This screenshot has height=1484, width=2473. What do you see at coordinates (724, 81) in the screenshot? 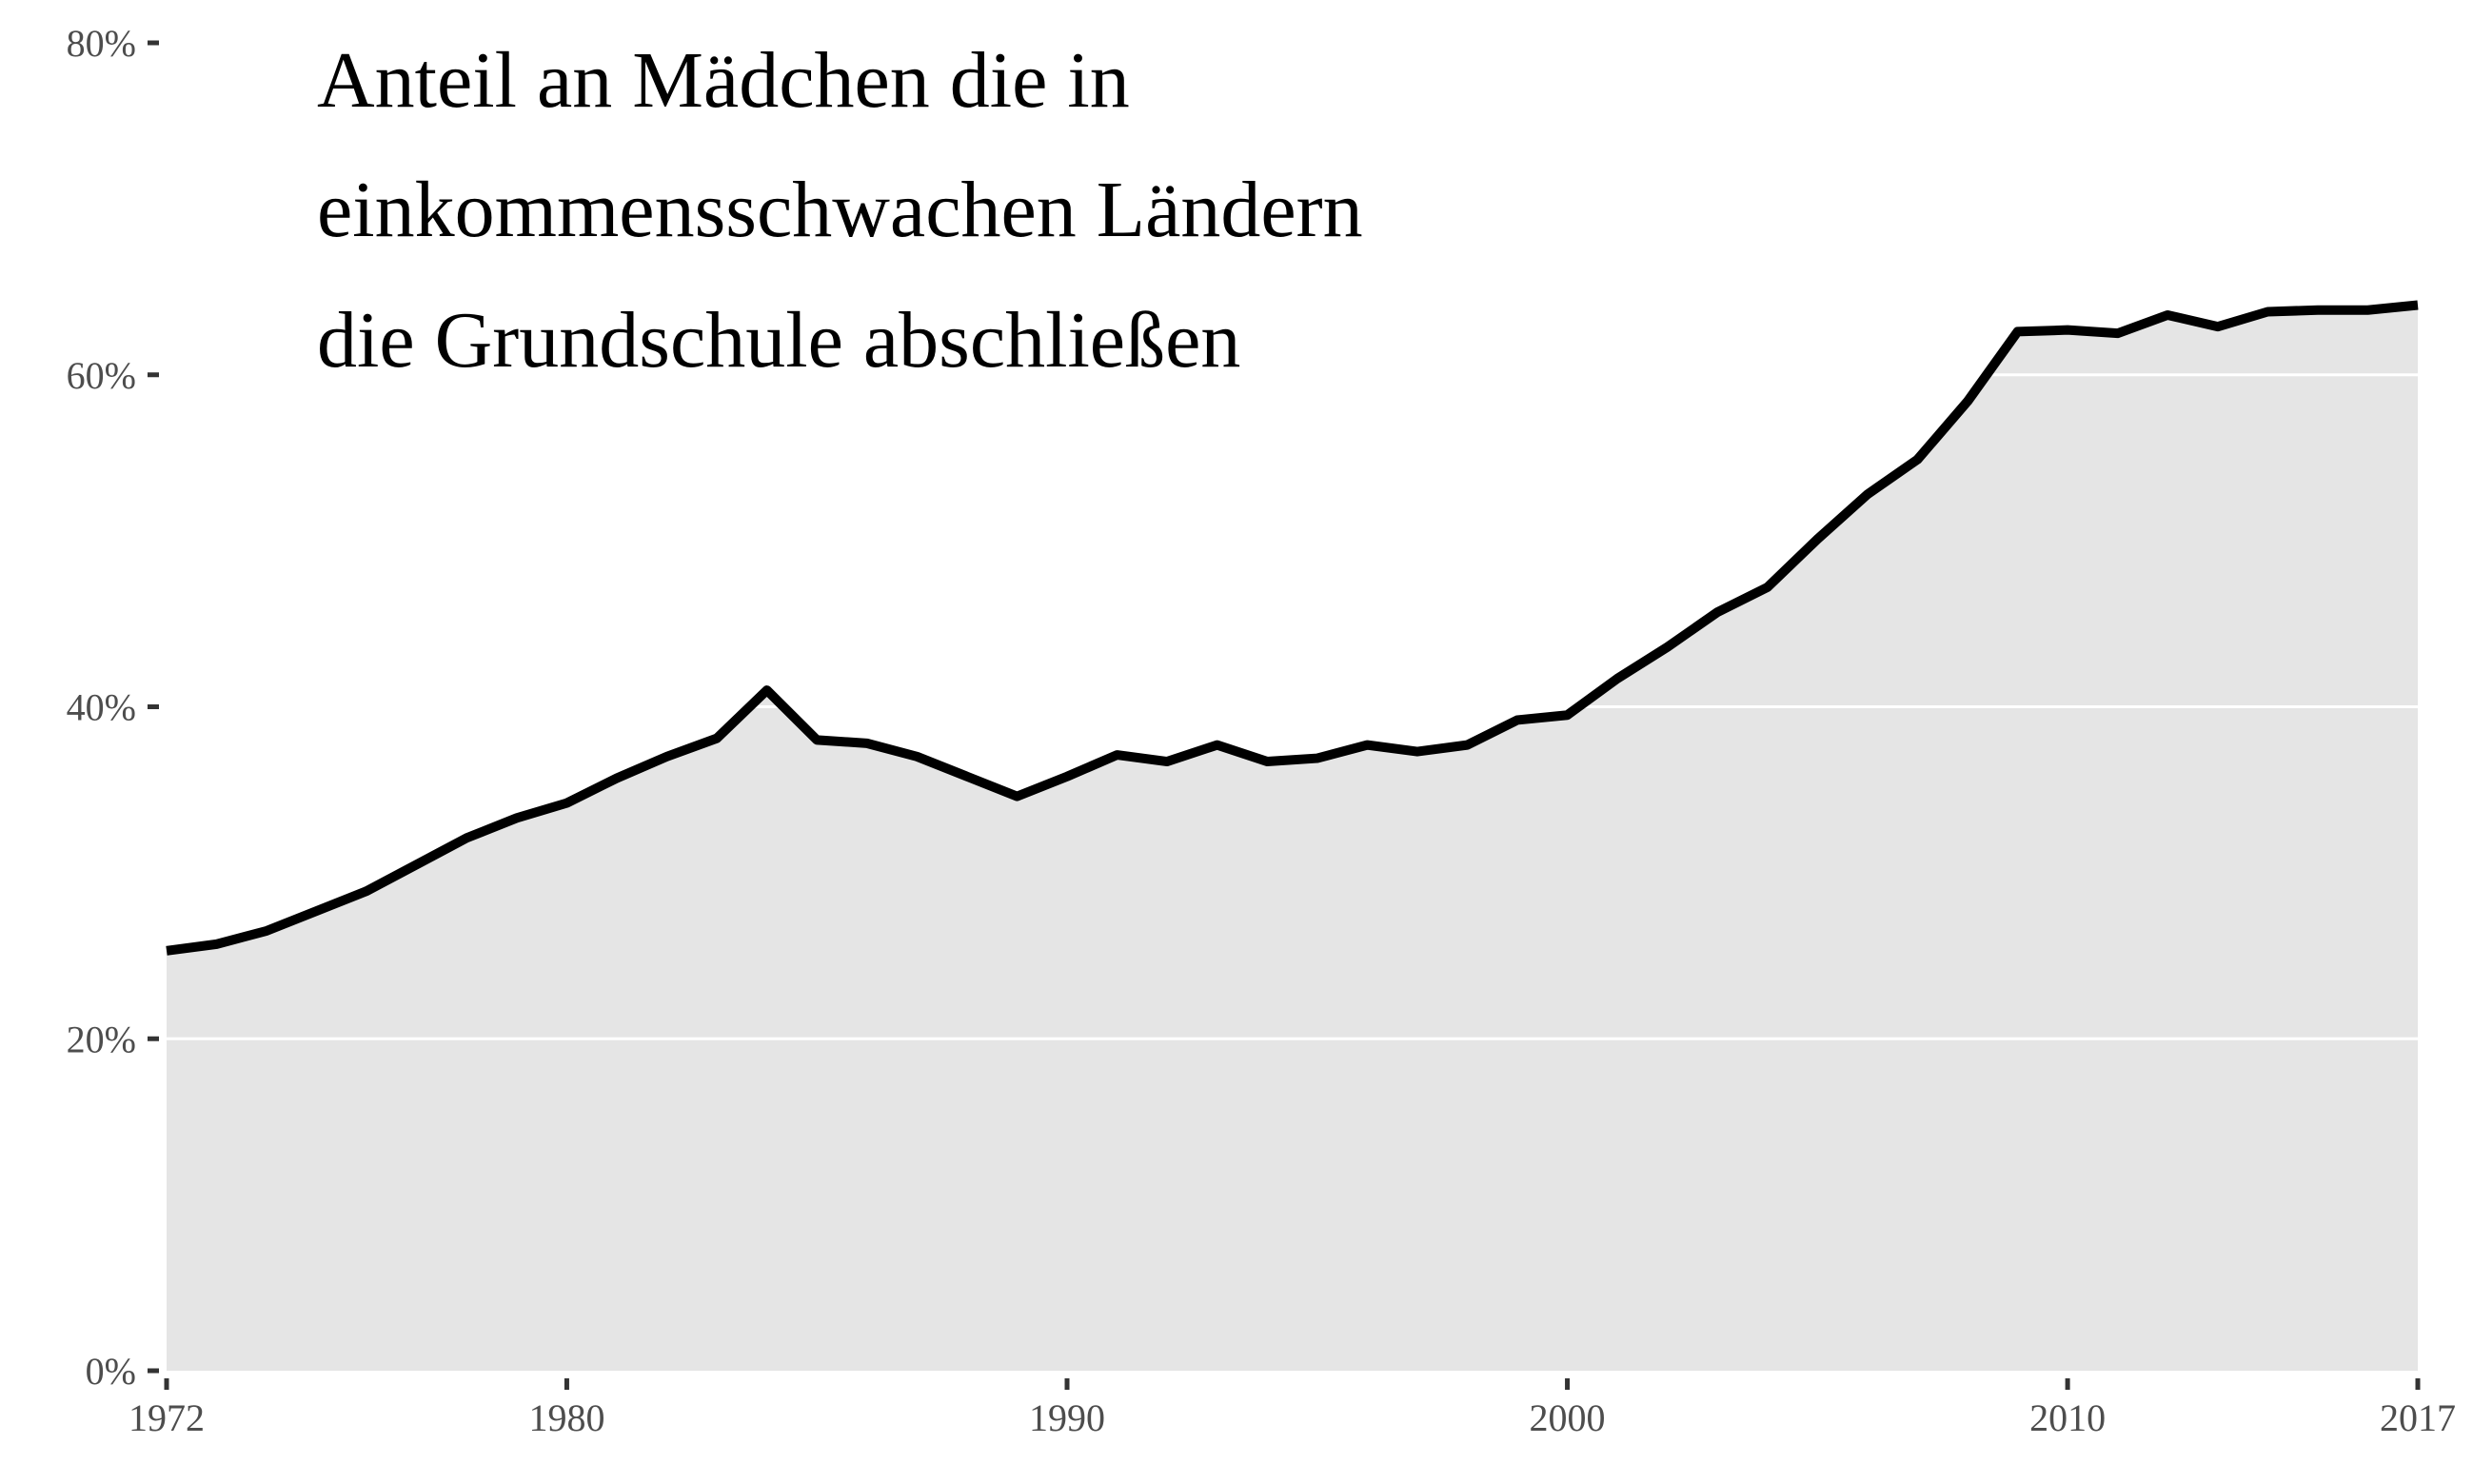
I see `title-line-1: Anteil an Mädchen die in` at bounding box center [724, 81].